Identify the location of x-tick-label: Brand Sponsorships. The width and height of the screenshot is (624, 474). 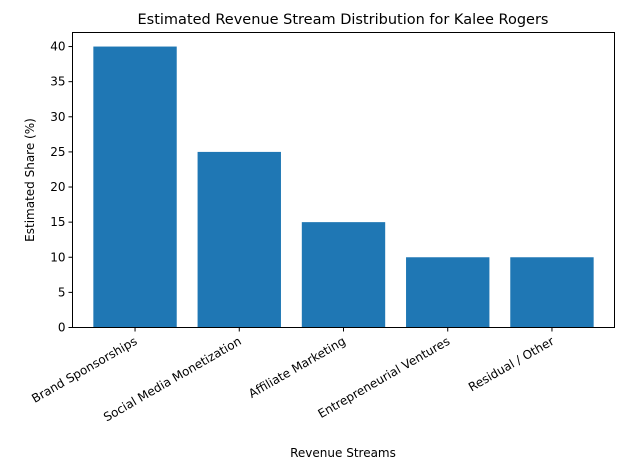
(84, 370).